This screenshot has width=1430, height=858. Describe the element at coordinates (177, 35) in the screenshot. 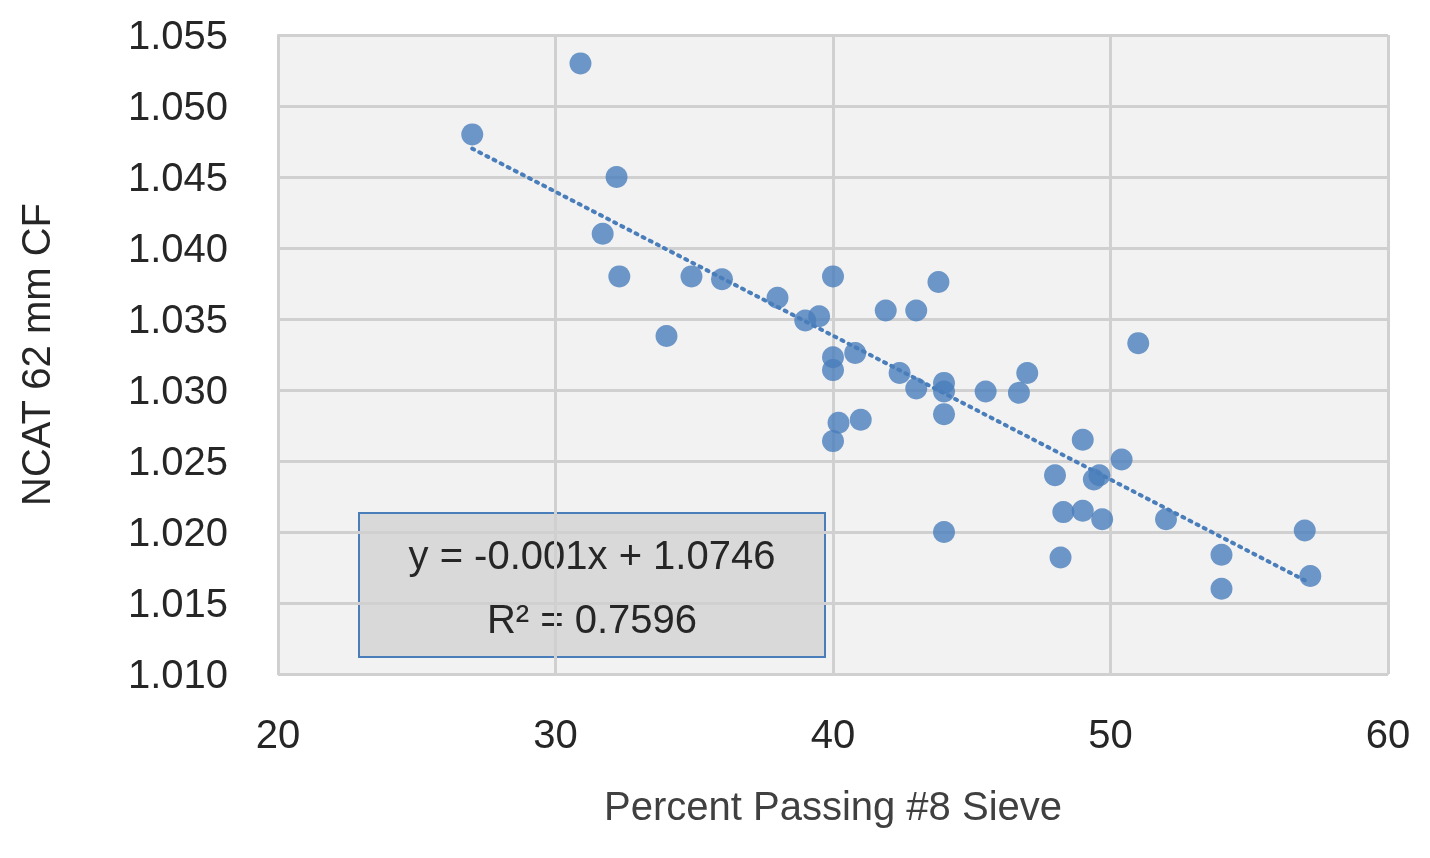

I see `y-tick-label: 1.055` at that location.